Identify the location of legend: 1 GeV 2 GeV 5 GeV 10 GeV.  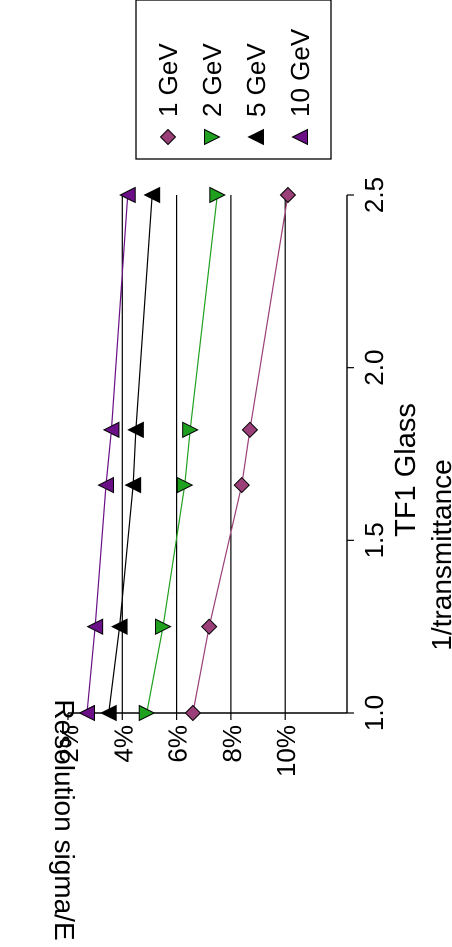
(233, 80).